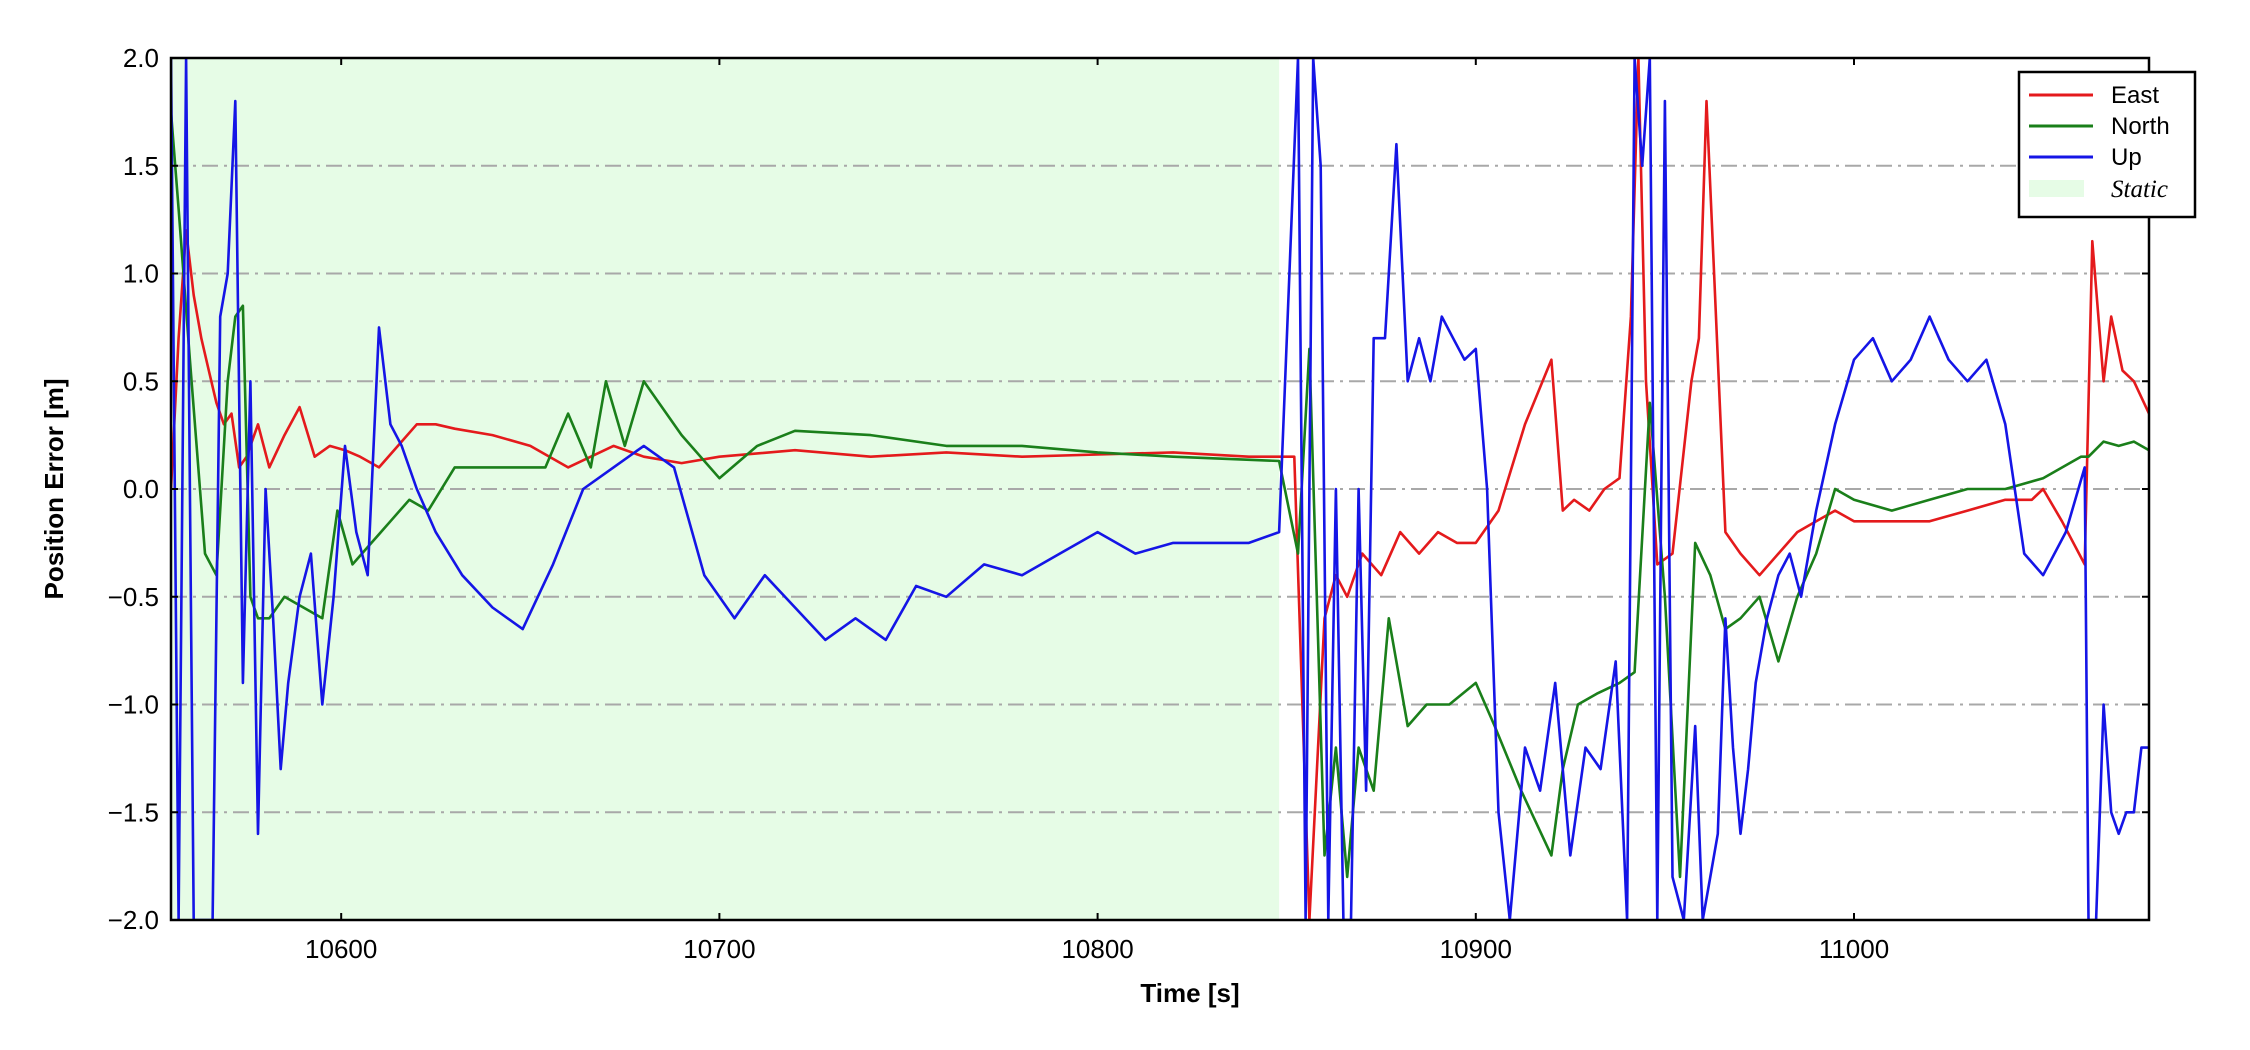 The height and width of the screenshot is (1050, 2250). I want to click on y-axis-label: Position Error [m], so click(54, 488).